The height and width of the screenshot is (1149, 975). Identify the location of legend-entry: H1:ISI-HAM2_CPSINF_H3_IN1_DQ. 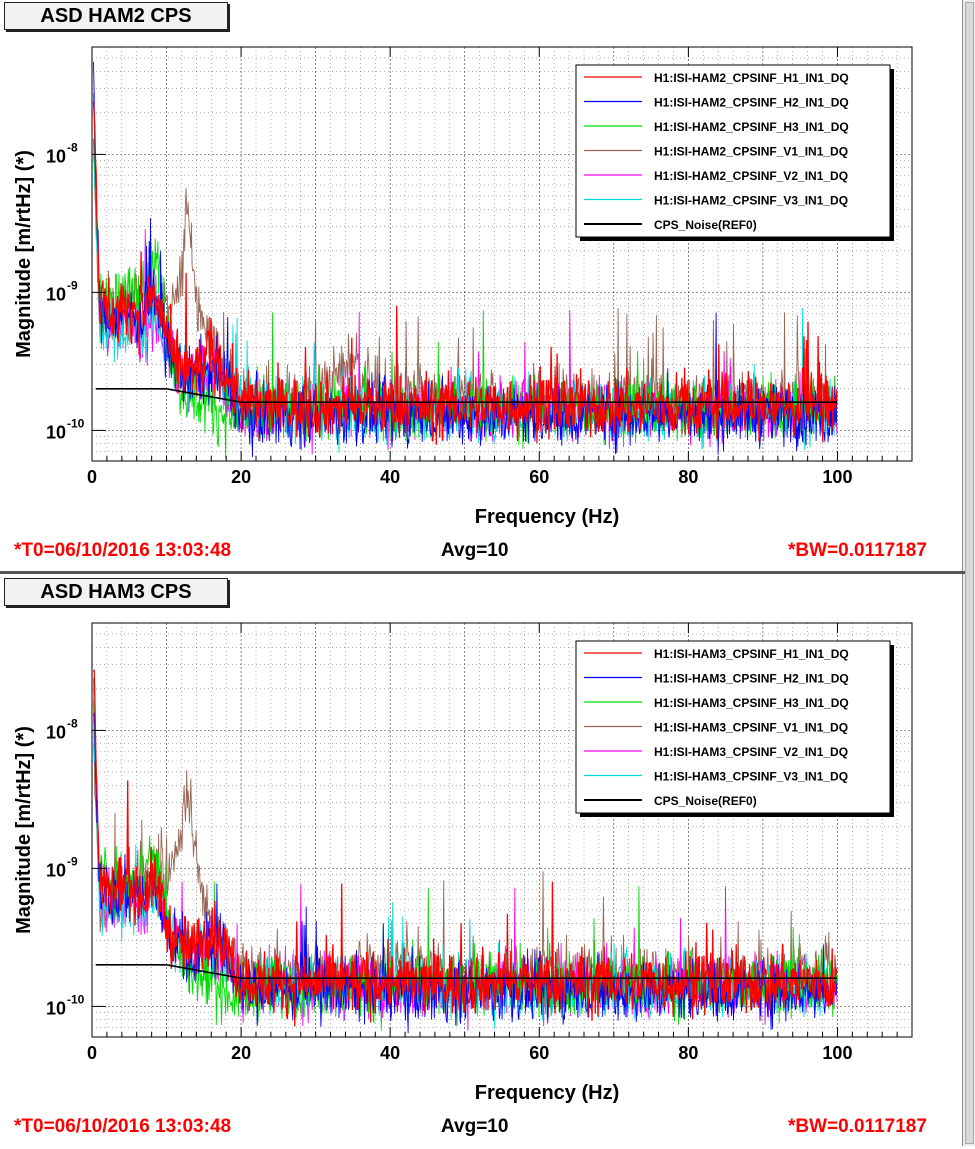
(751, 127).